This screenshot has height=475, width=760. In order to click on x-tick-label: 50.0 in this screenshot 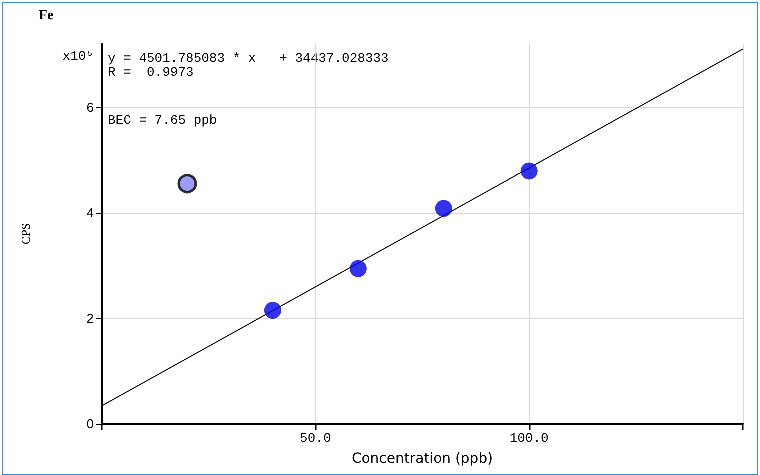, I will do `click(316, 438)`.